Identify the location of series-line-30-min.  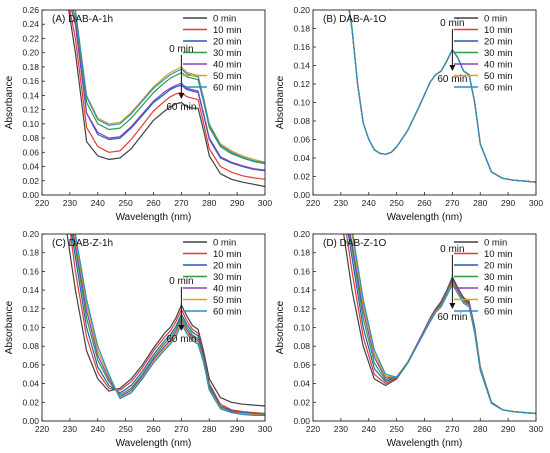
(168, 87).